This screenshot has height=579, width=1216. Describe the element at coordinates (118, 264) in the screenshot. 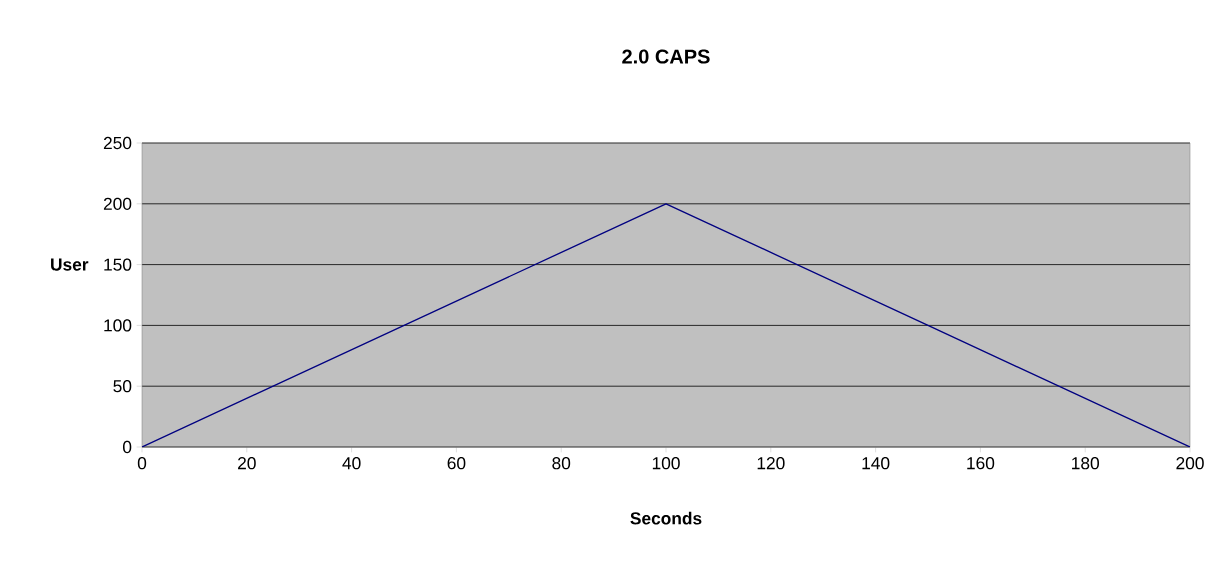

I see `y-tick-label: 150` at that location.